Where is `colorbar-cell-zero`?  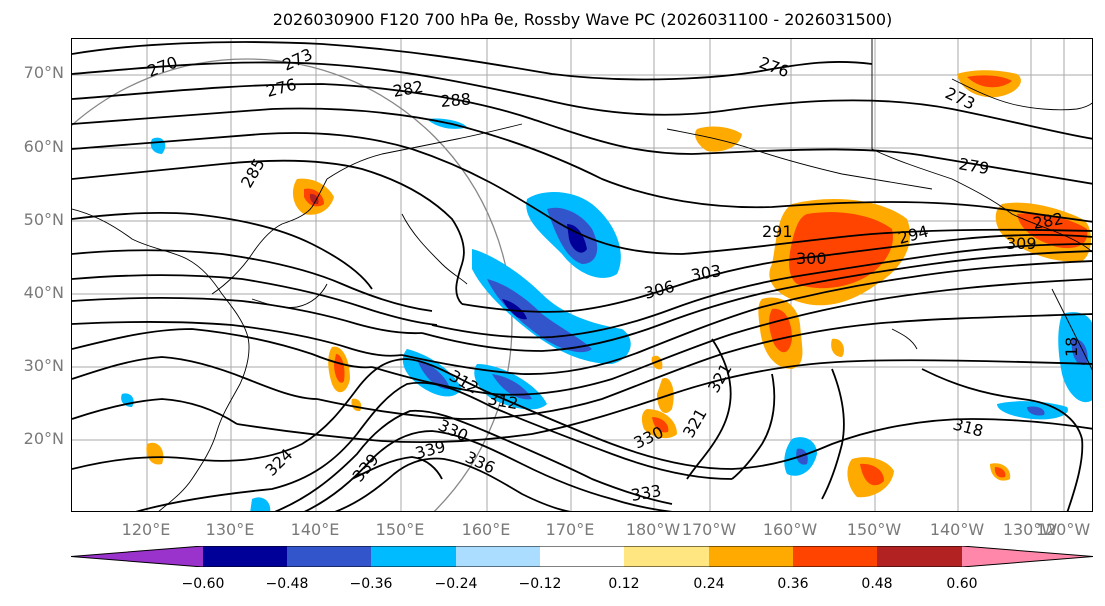
colorbar-cell-zero is located at coordinates (582, 556).